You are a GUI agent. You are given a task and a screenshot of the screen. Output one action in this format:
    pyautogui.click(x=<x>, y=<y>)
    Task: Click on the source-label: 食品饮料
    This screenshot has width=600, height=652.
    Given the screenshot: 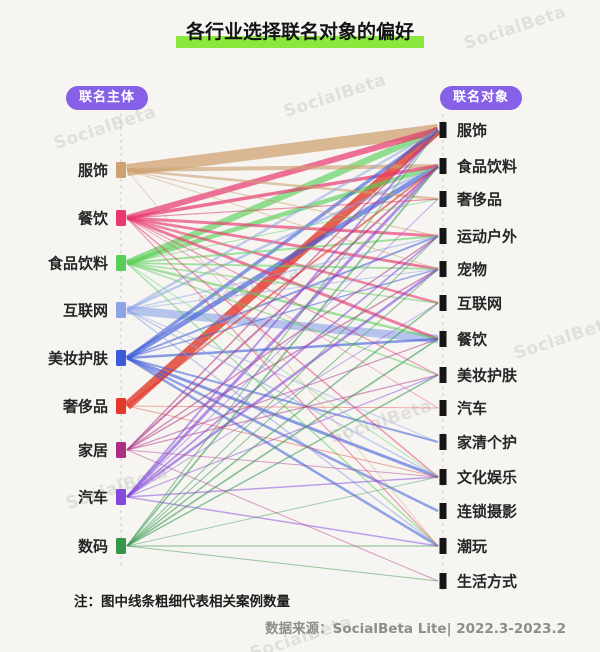 What is the action you would take?
    pyautogui.click(x=78, y=264)
    